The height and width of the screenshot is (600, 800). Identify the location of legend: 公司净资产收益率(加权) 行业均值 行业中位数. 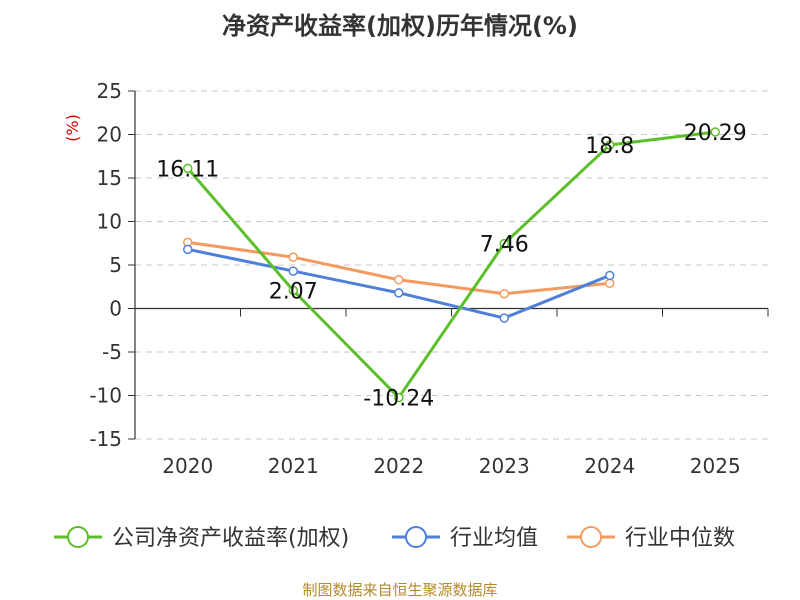
(394, 538).